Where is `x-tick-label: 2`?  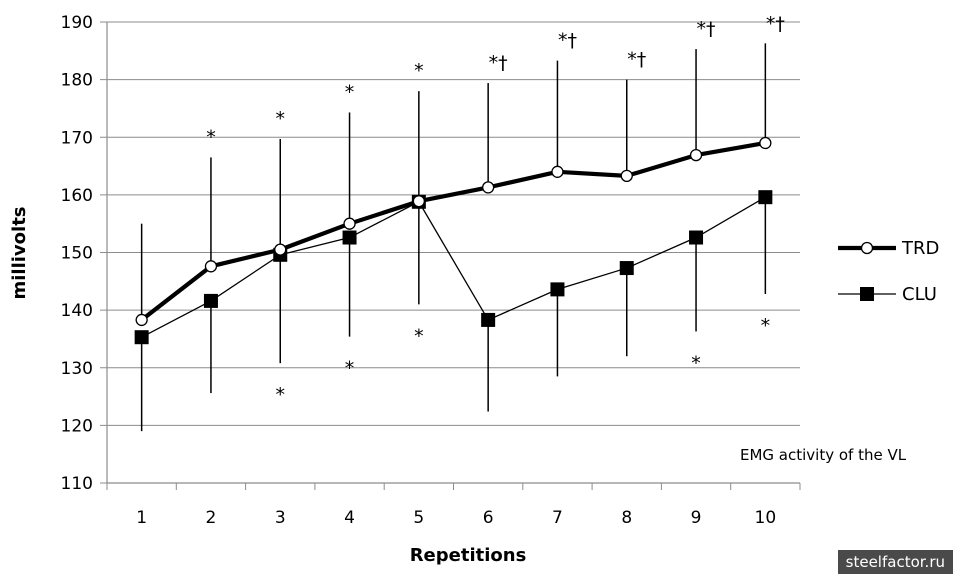
x-tick-label: 2 is located at coordinates (211, 518).